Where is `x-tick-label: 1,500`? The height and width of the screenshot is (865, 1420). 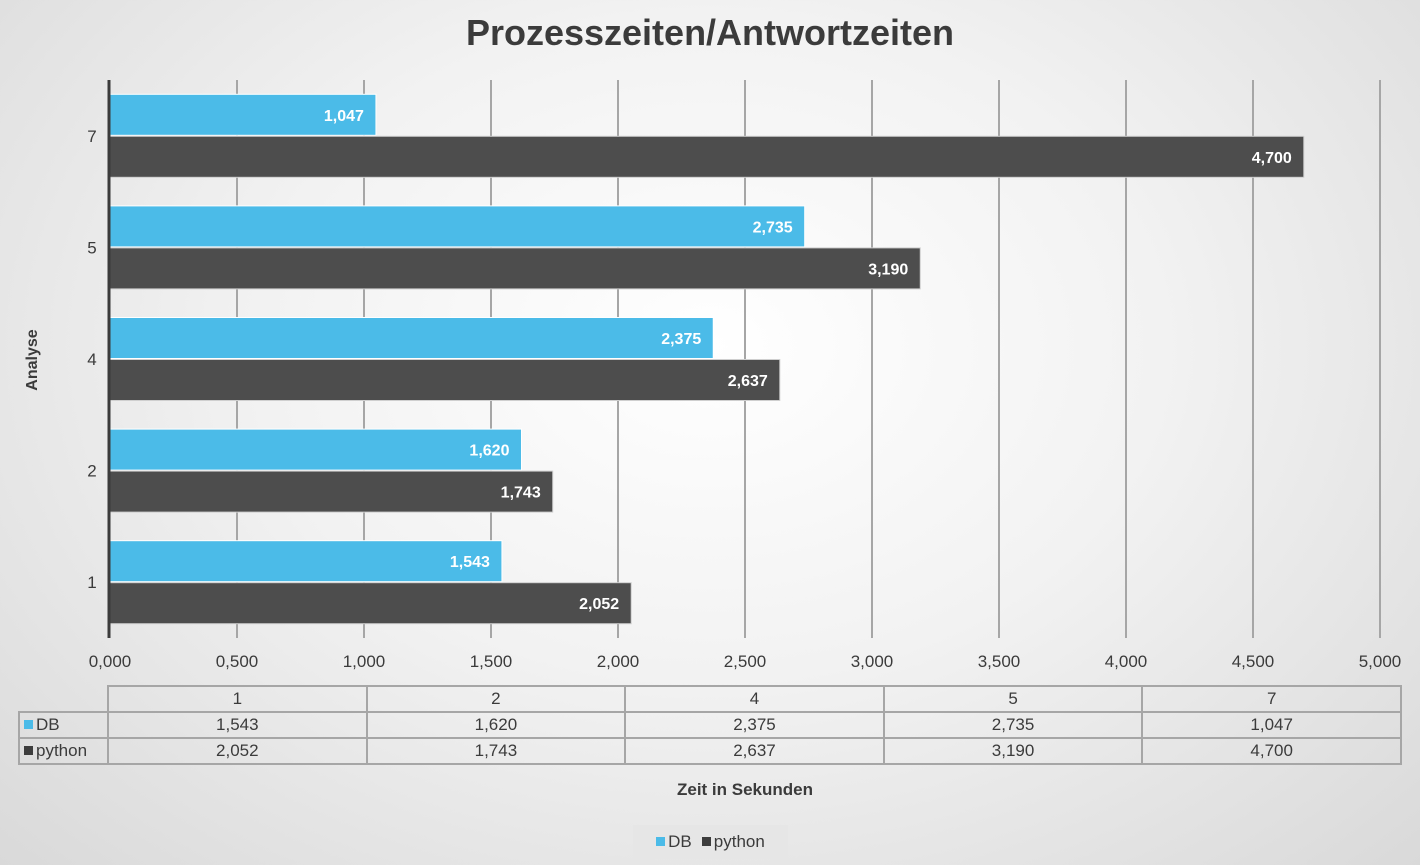 x-tick-label: 1,500 is located at coordinates (491, 661).